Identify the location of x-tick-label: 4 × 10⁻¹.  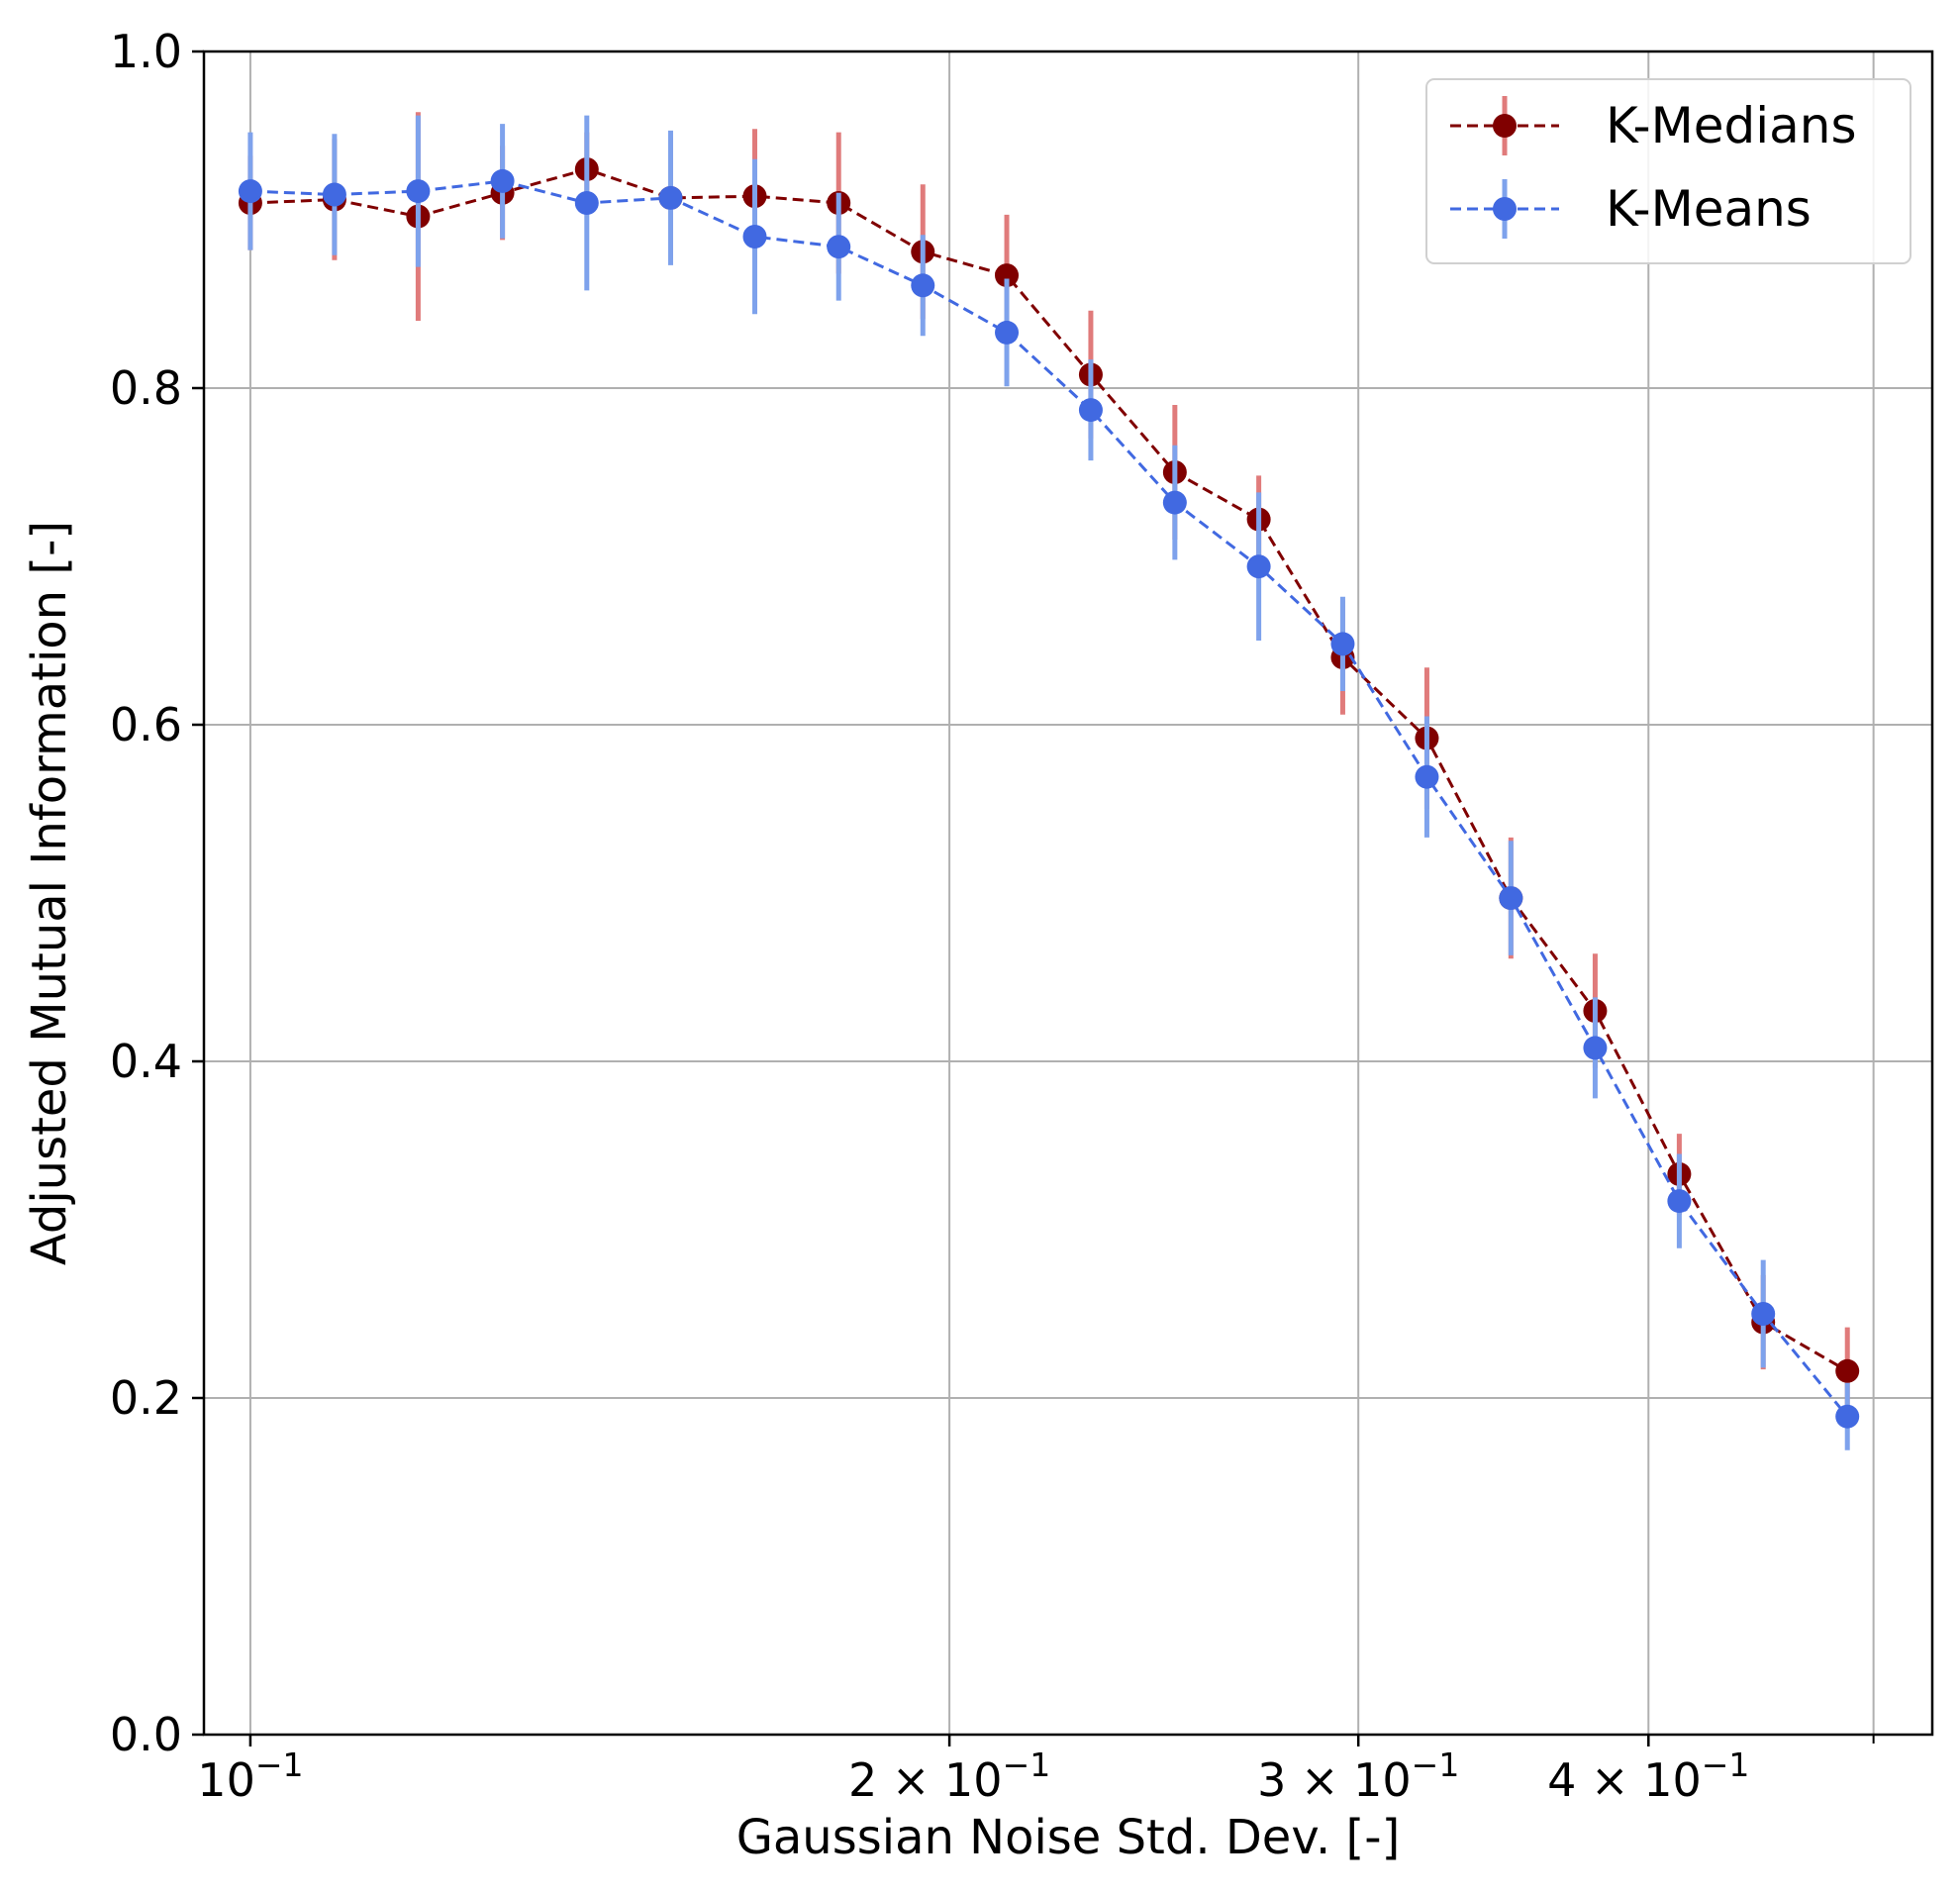
(1648, 1776).